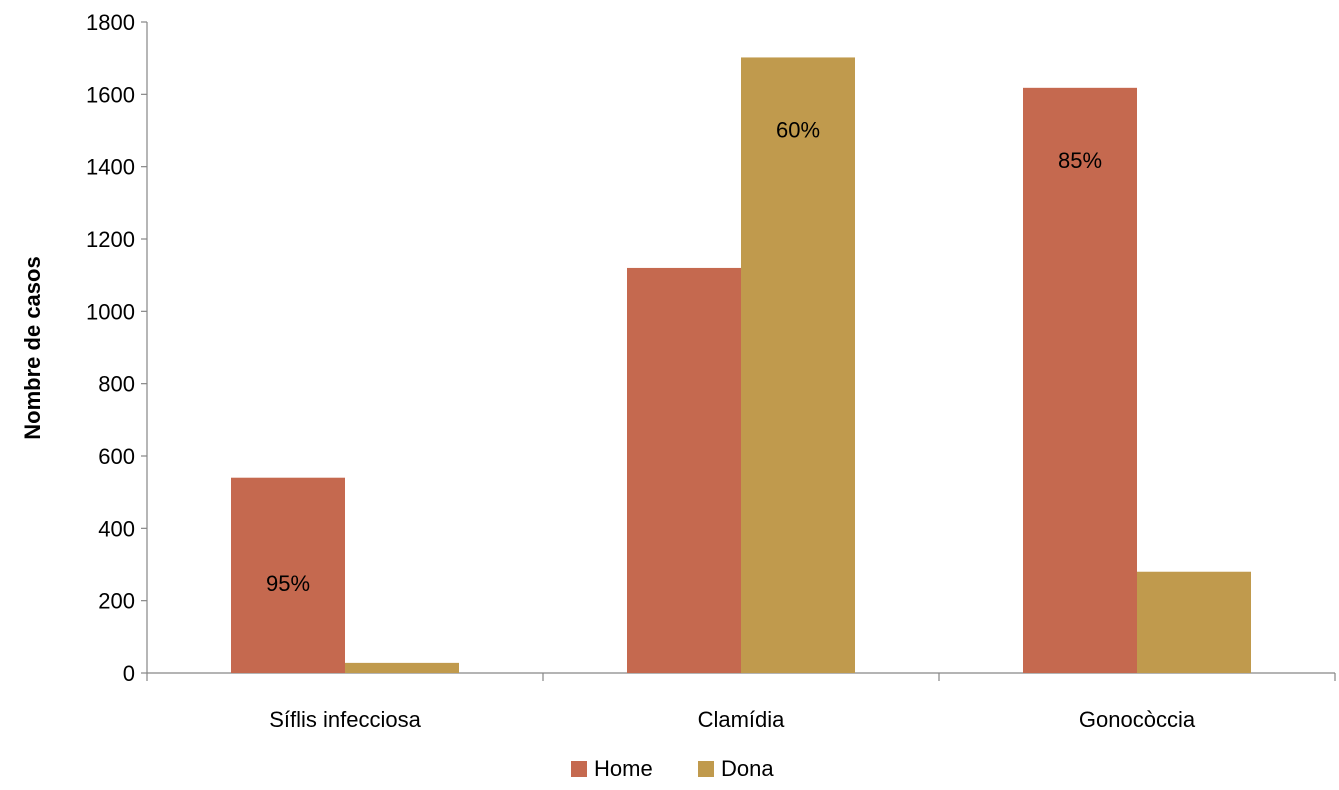  I want to click on y-tick-label: 1200, so click(110, 239).